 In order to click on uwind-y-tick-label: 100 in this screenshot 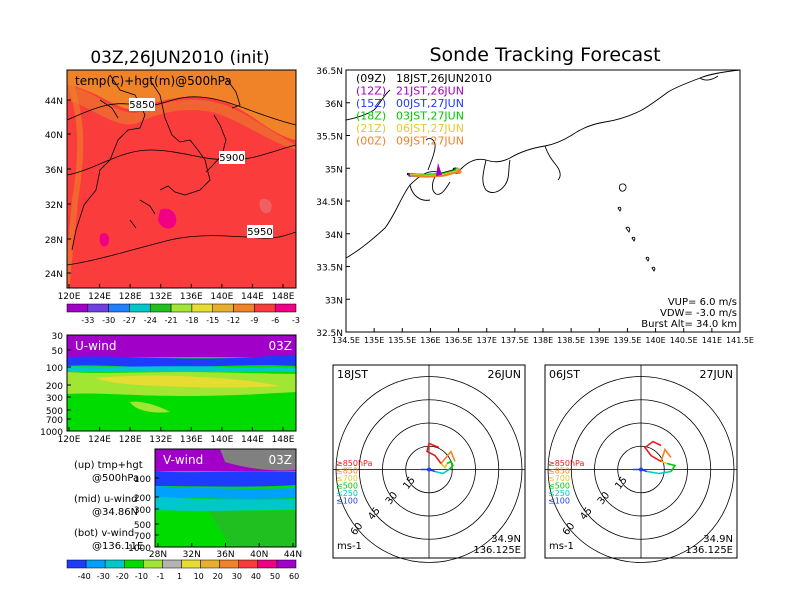, I will do `click(54, 369)`.